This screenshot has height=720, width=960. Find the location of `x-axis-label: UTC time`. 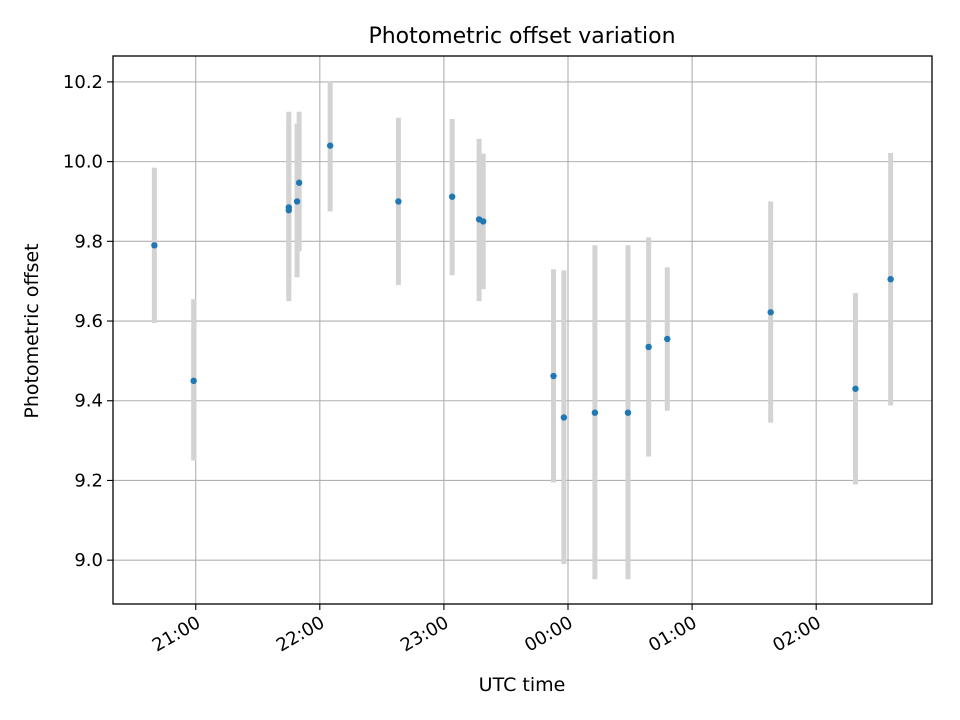

x-axis-label: UTC time is located at coordinates (522, 685).